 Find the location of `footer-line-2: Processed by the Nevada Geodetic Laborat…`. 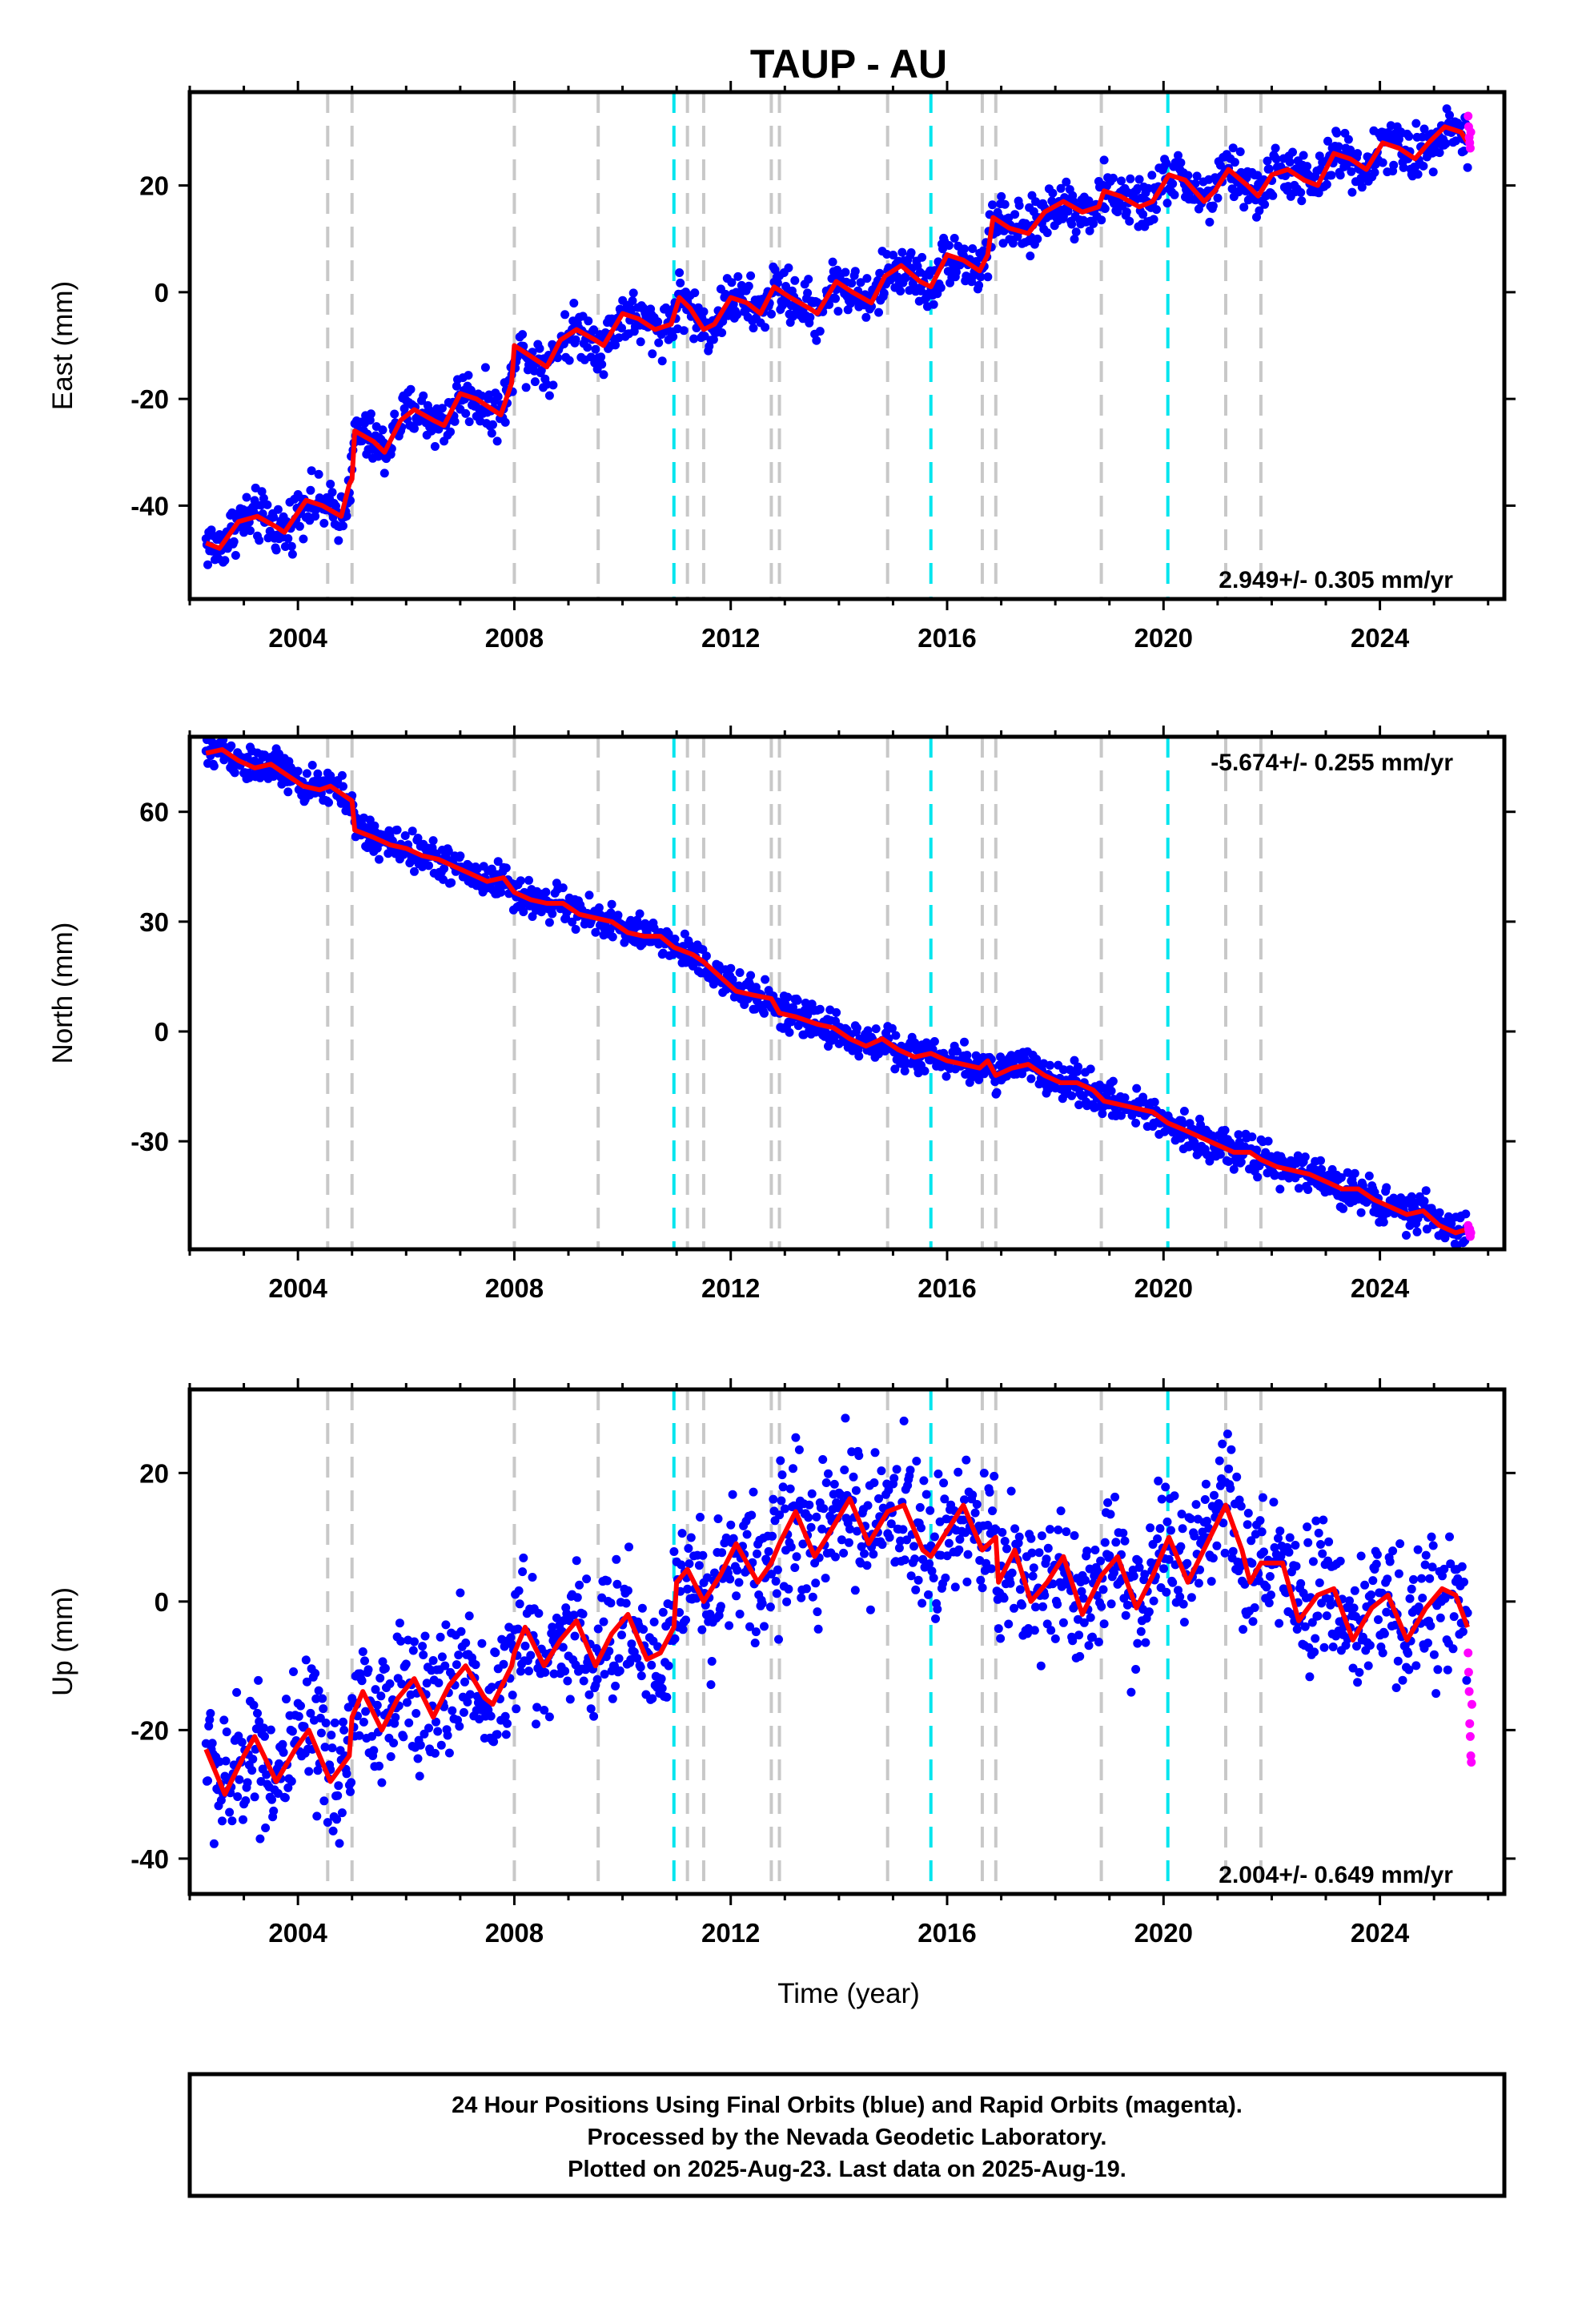

footer-line-2: Processed by the Nevada Geodetic Laborat… is located at coordinates (847, 2137).